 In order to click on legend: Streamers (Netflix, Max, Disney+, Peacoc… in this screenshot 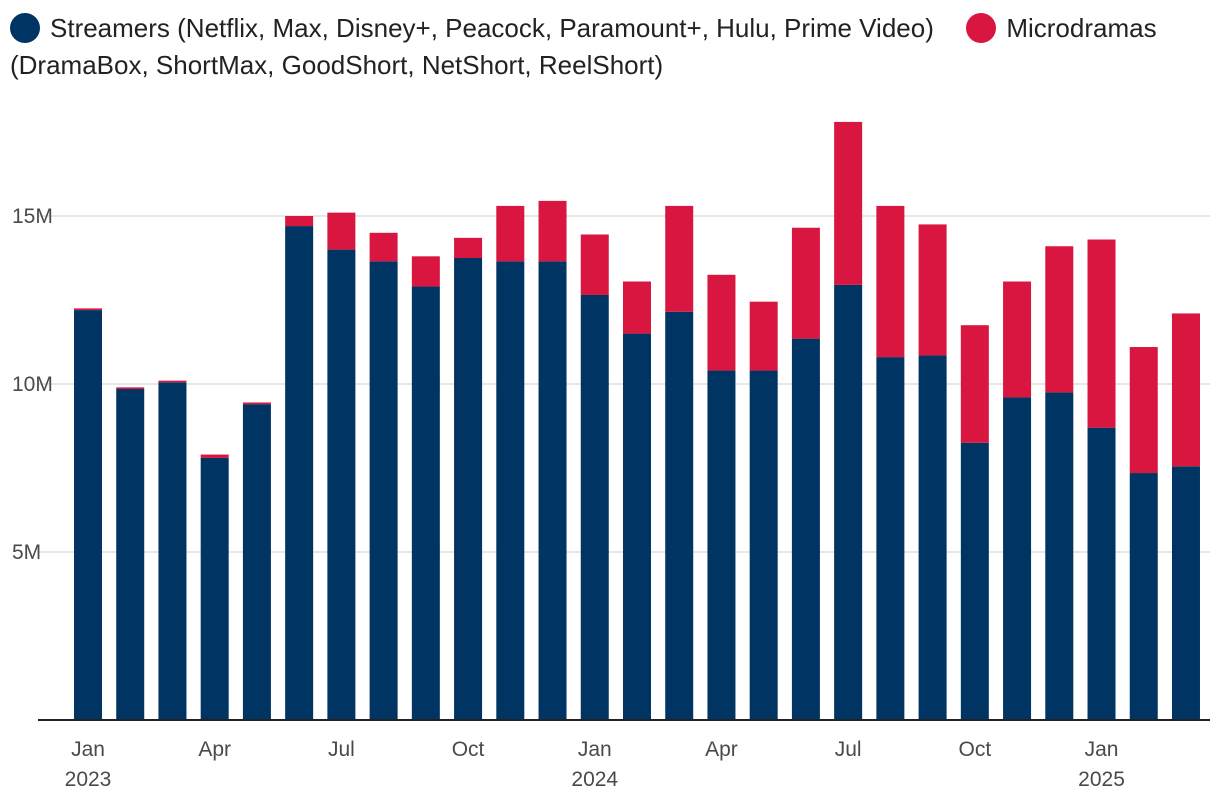, I will do `click(610, 47)`.